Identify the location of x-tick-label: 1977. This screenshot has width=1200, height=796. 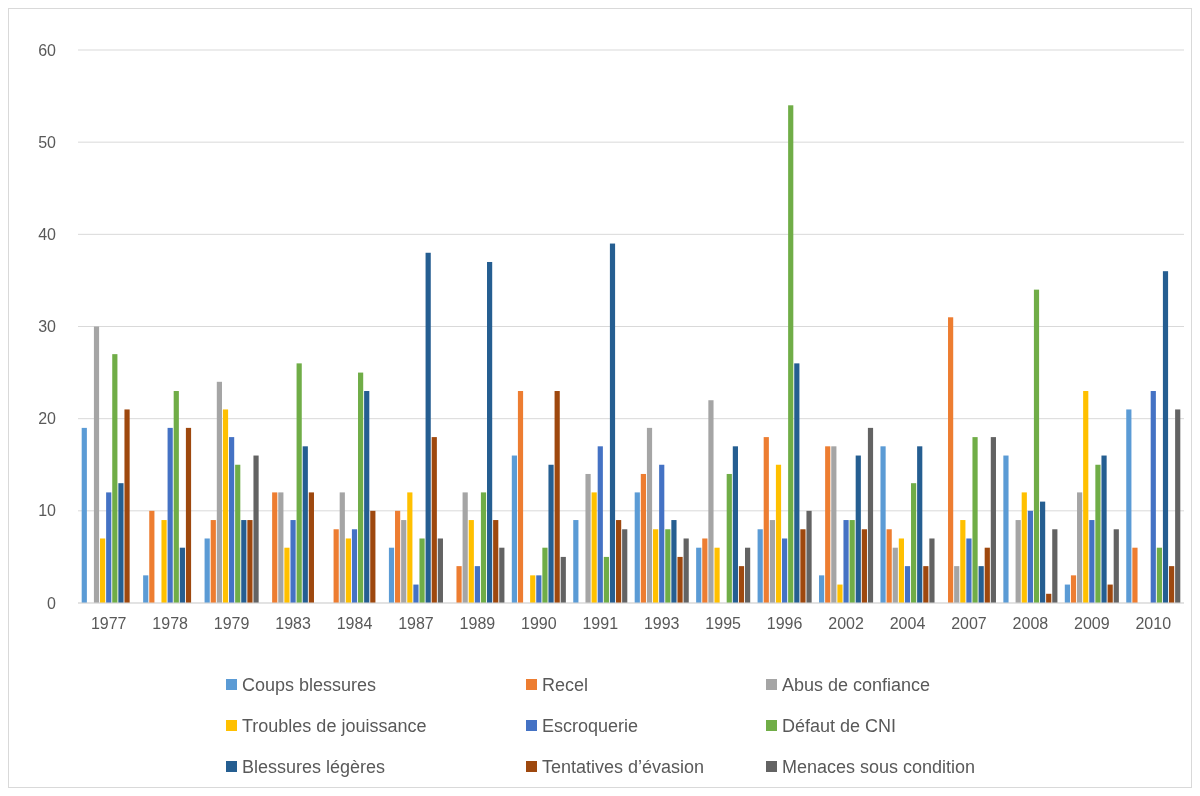
(108, 623).